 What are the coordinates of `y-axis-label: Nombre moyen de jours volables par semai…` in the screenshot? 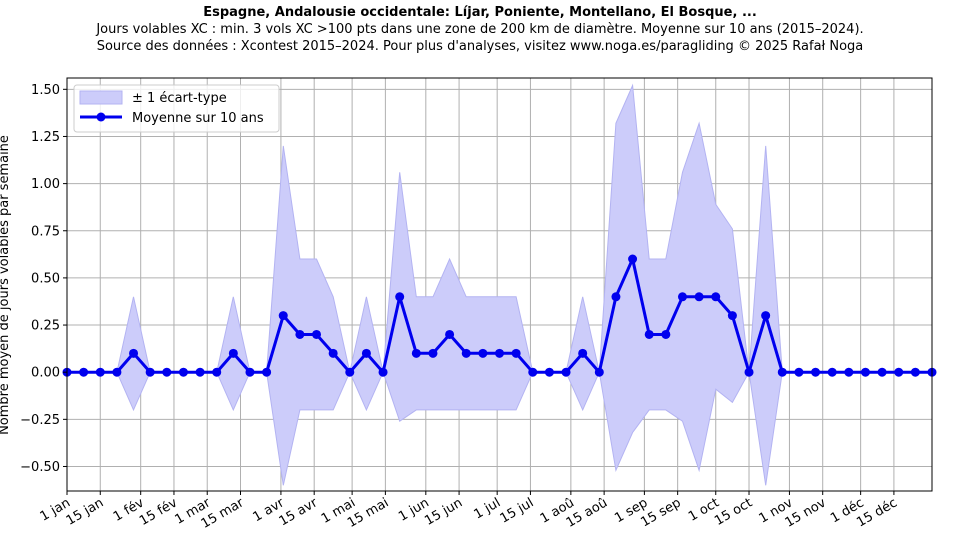 It's located at (6, 285).